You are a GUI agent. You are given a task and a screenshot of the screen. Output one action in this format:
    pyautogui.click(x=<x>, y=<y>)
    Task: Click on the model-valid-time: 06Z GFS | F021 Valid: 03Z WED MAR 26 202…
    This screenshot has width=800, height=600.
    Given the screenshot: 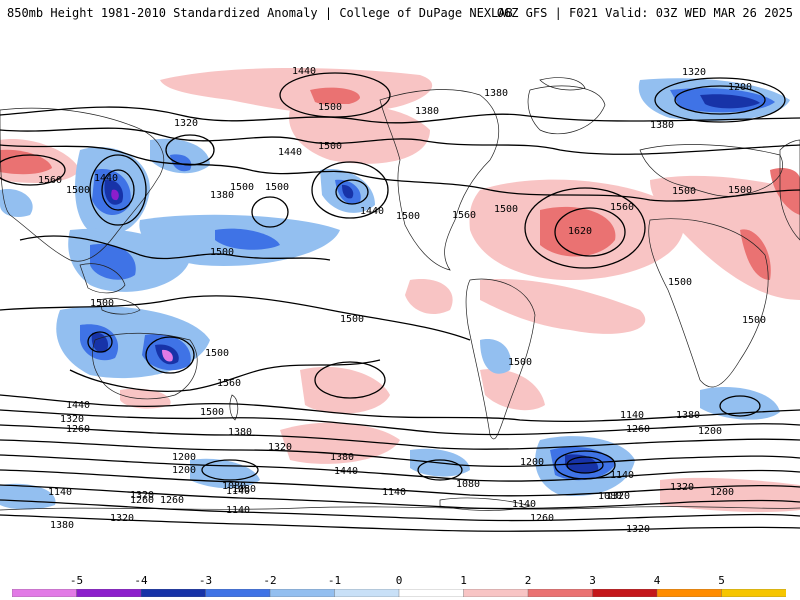 What is the action you would take?
    pyautogui.click(x=644, y=13)
    